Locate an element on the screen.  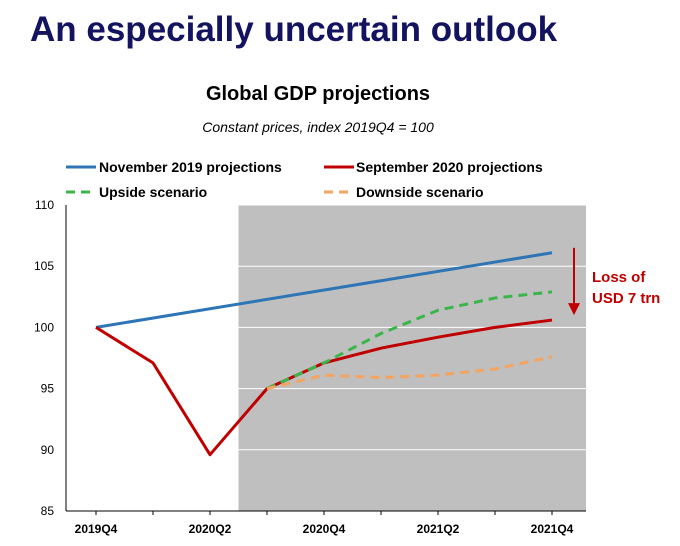
annotation-line-2: USD 7 trn is located at coordinates (626, 298).